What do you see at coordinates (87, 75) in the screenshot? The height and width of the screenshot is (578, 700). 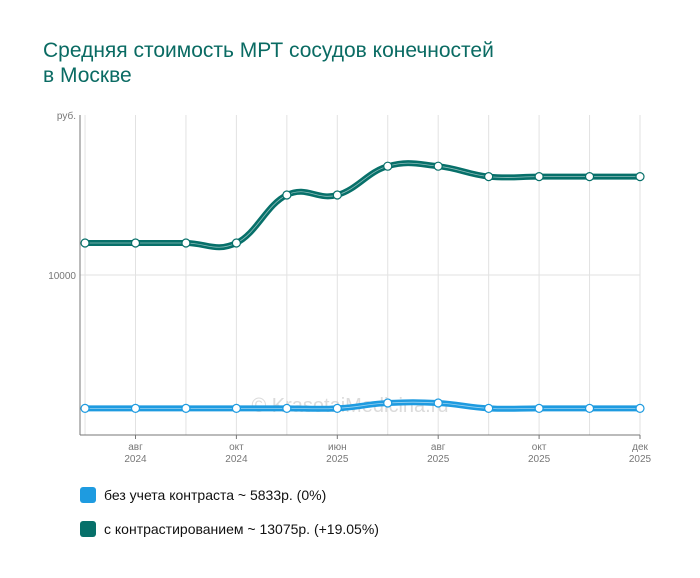 I see `chart-title-line-2: в Москве` at bounding box center [87, 75].